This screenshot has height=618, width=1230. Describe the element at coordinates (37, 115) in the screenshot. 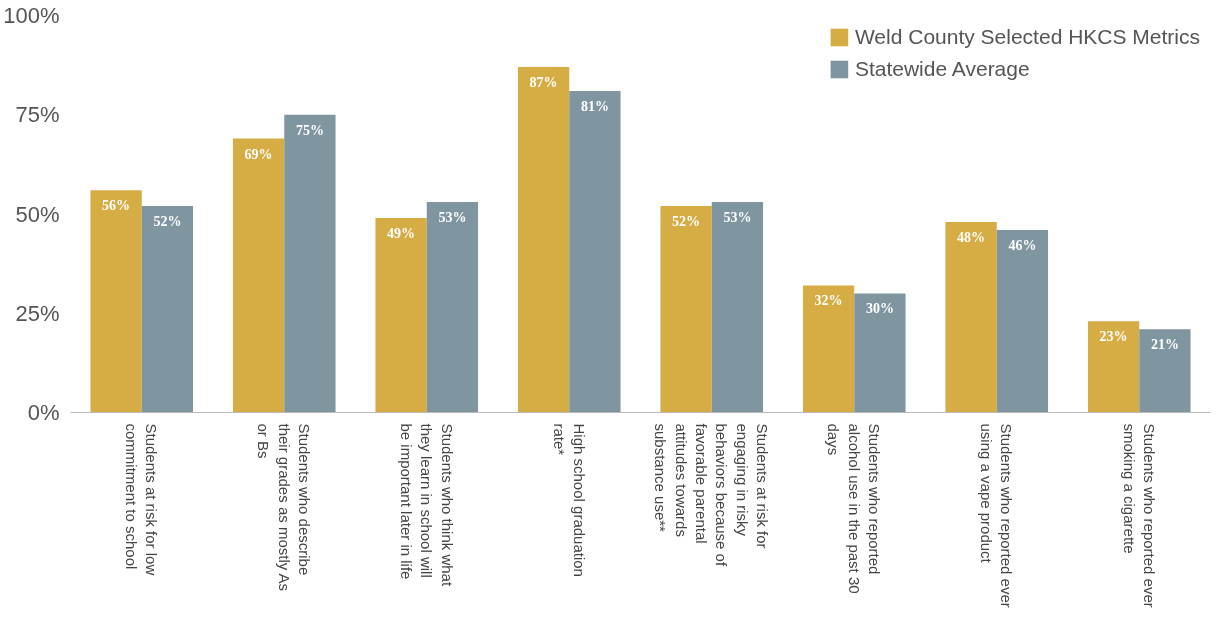

I see `y-tick-label: 75%` at that location.